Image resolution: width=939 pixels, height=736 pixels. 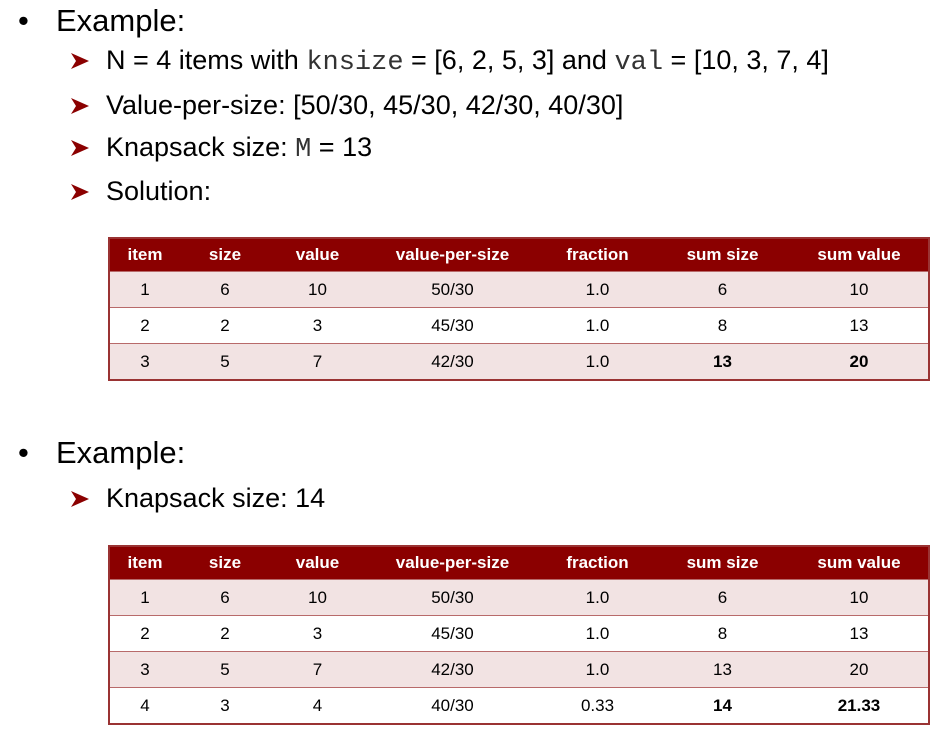 What do you see at coordinates (355, 63) in the screenshot?
I see `knsize-var: knsize` at bounding box center [355, 63].